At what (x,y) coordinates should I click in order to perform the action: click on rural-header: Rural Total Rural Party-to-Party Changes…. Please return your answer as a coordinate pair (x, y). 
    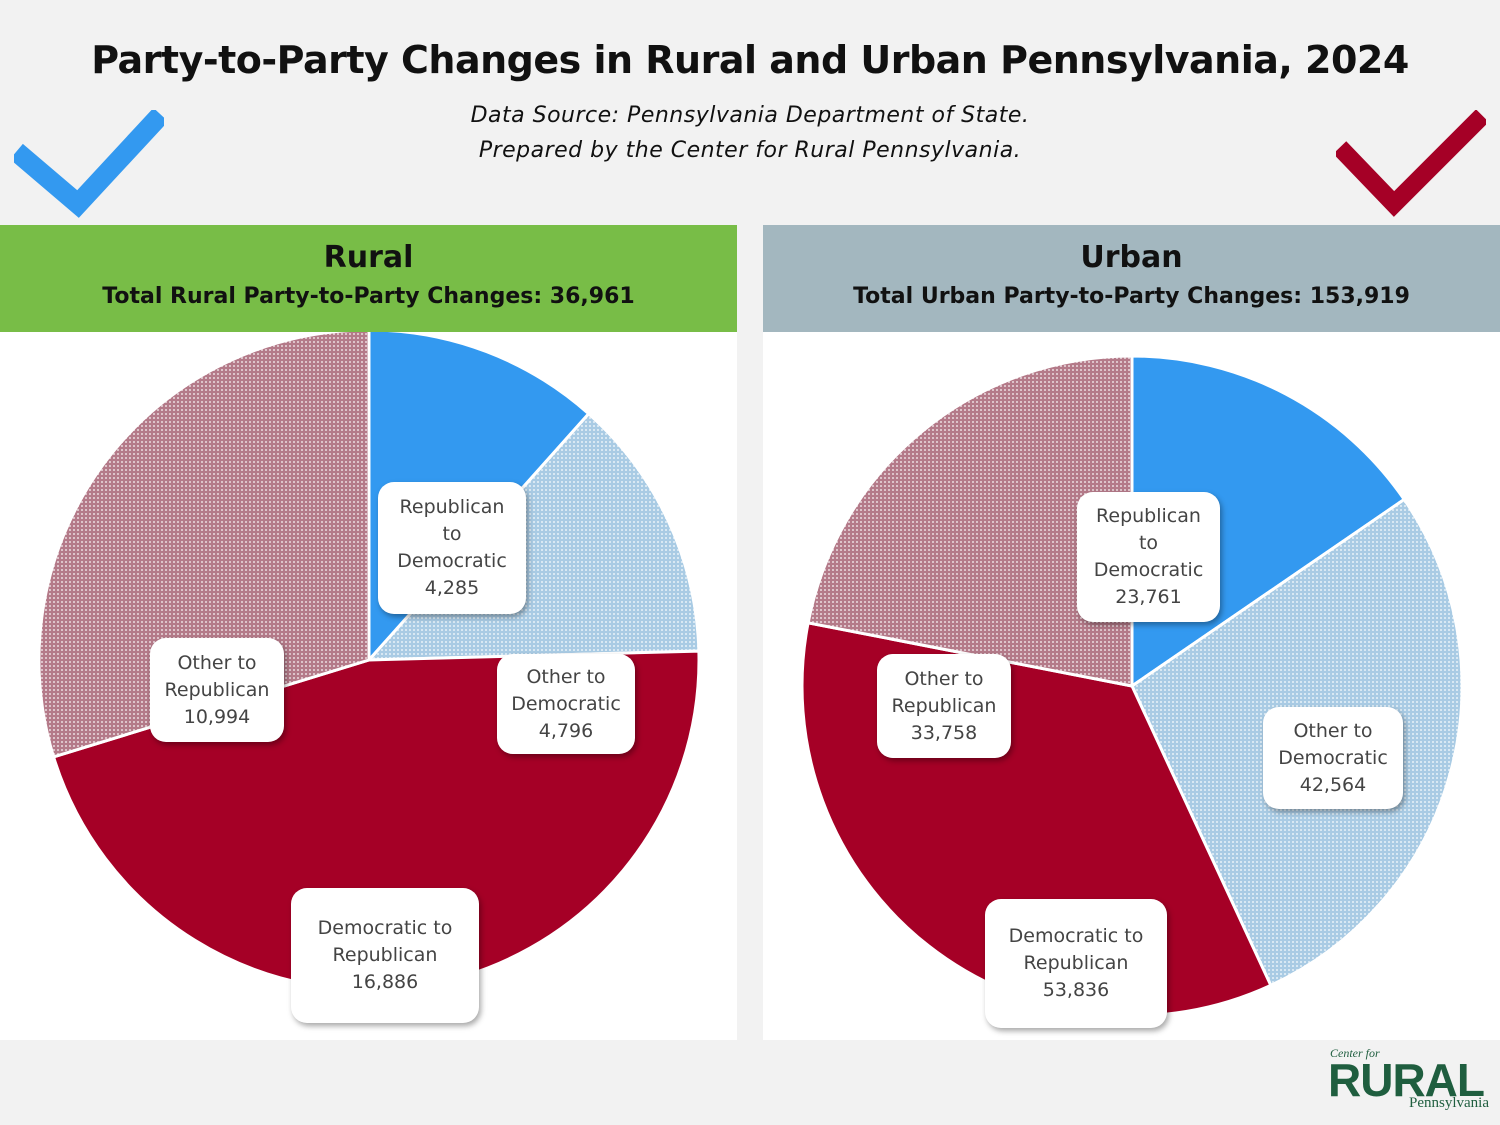
    Looking at the image, I should click on (368, 278).